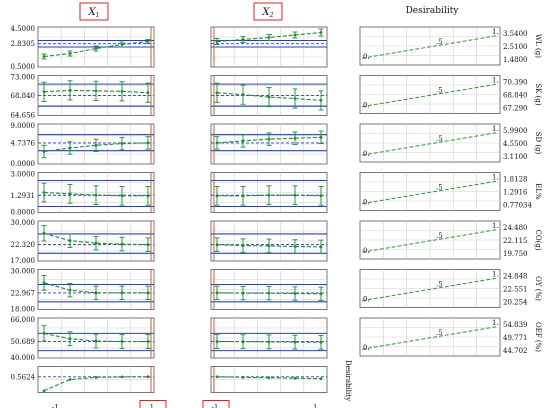 Image resolution: width=550 pixels, height=408 pixels. What do you see at coordinates (515, 325) in the screenshot?
I see `desirability-tick-label: 54.839` at bounding box center [515, 325].